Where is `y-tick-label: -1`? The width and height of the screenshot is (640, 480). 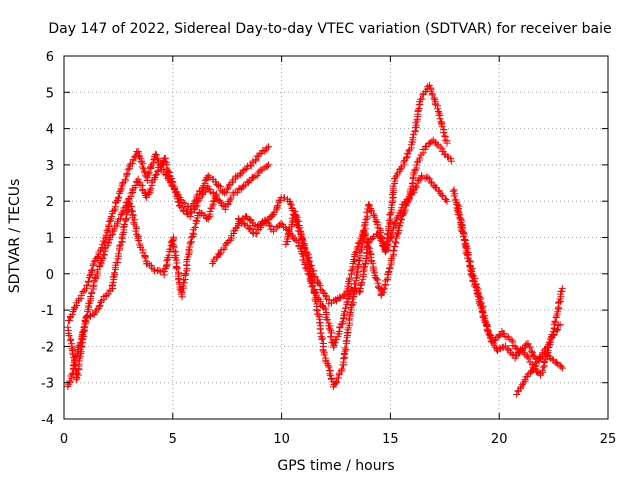 y-tick-label: -1 is located at coordinates (47, 311).